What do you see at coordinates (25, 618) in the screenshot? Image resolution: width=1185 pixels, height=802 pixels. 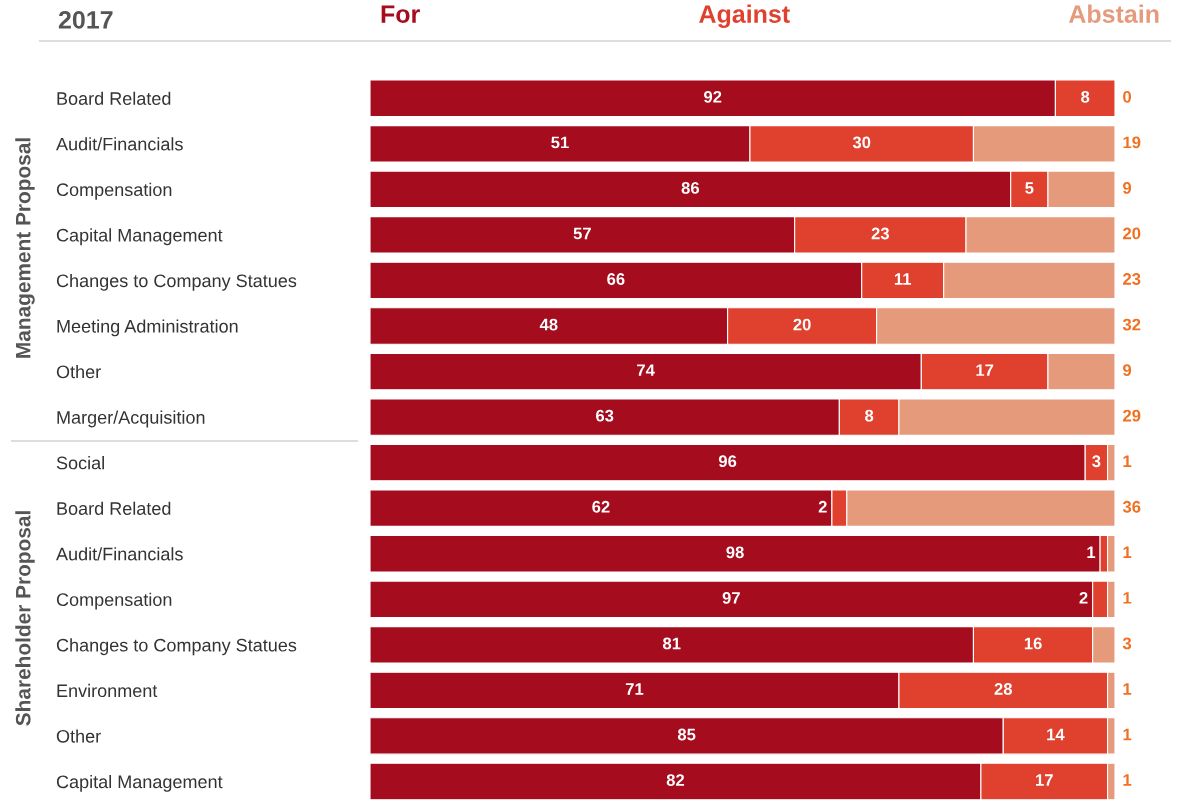 I see `text: Shareholder Proposal` at bounding box center [25, 618].